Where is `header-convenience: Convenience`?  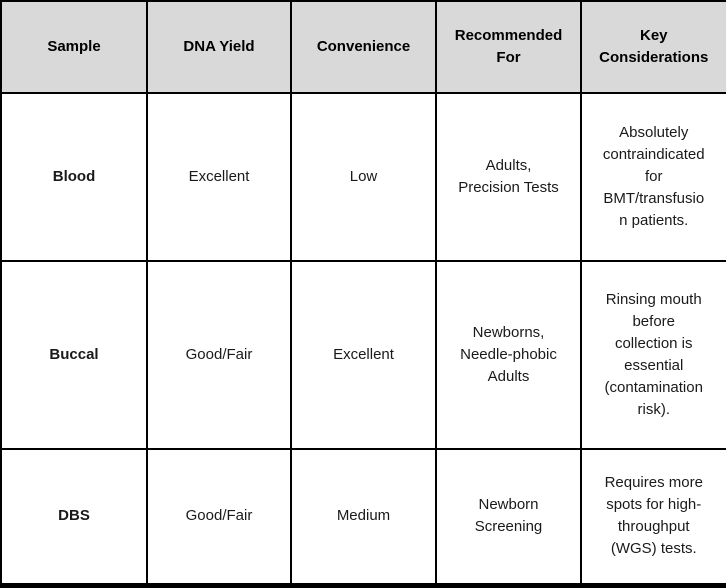 header-convenience: Convenience is located at coordinates (363, 47).